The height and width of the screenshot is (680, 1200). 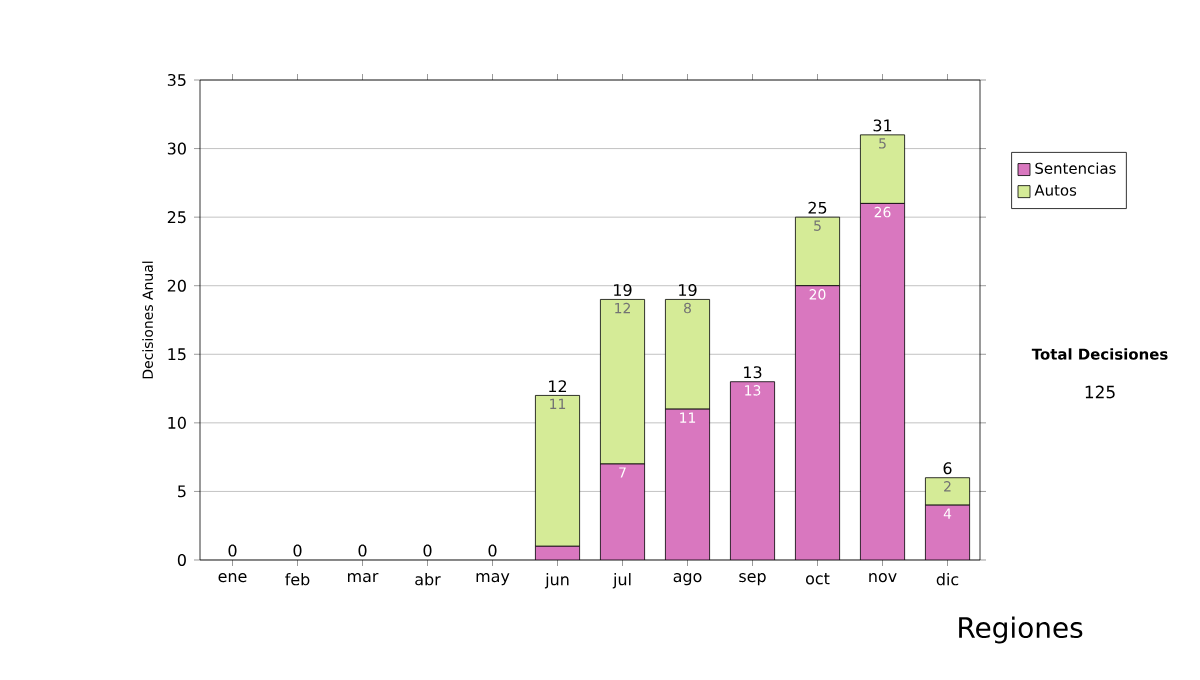 I want to click on text: Regiones, so click(x=1021, y=630).